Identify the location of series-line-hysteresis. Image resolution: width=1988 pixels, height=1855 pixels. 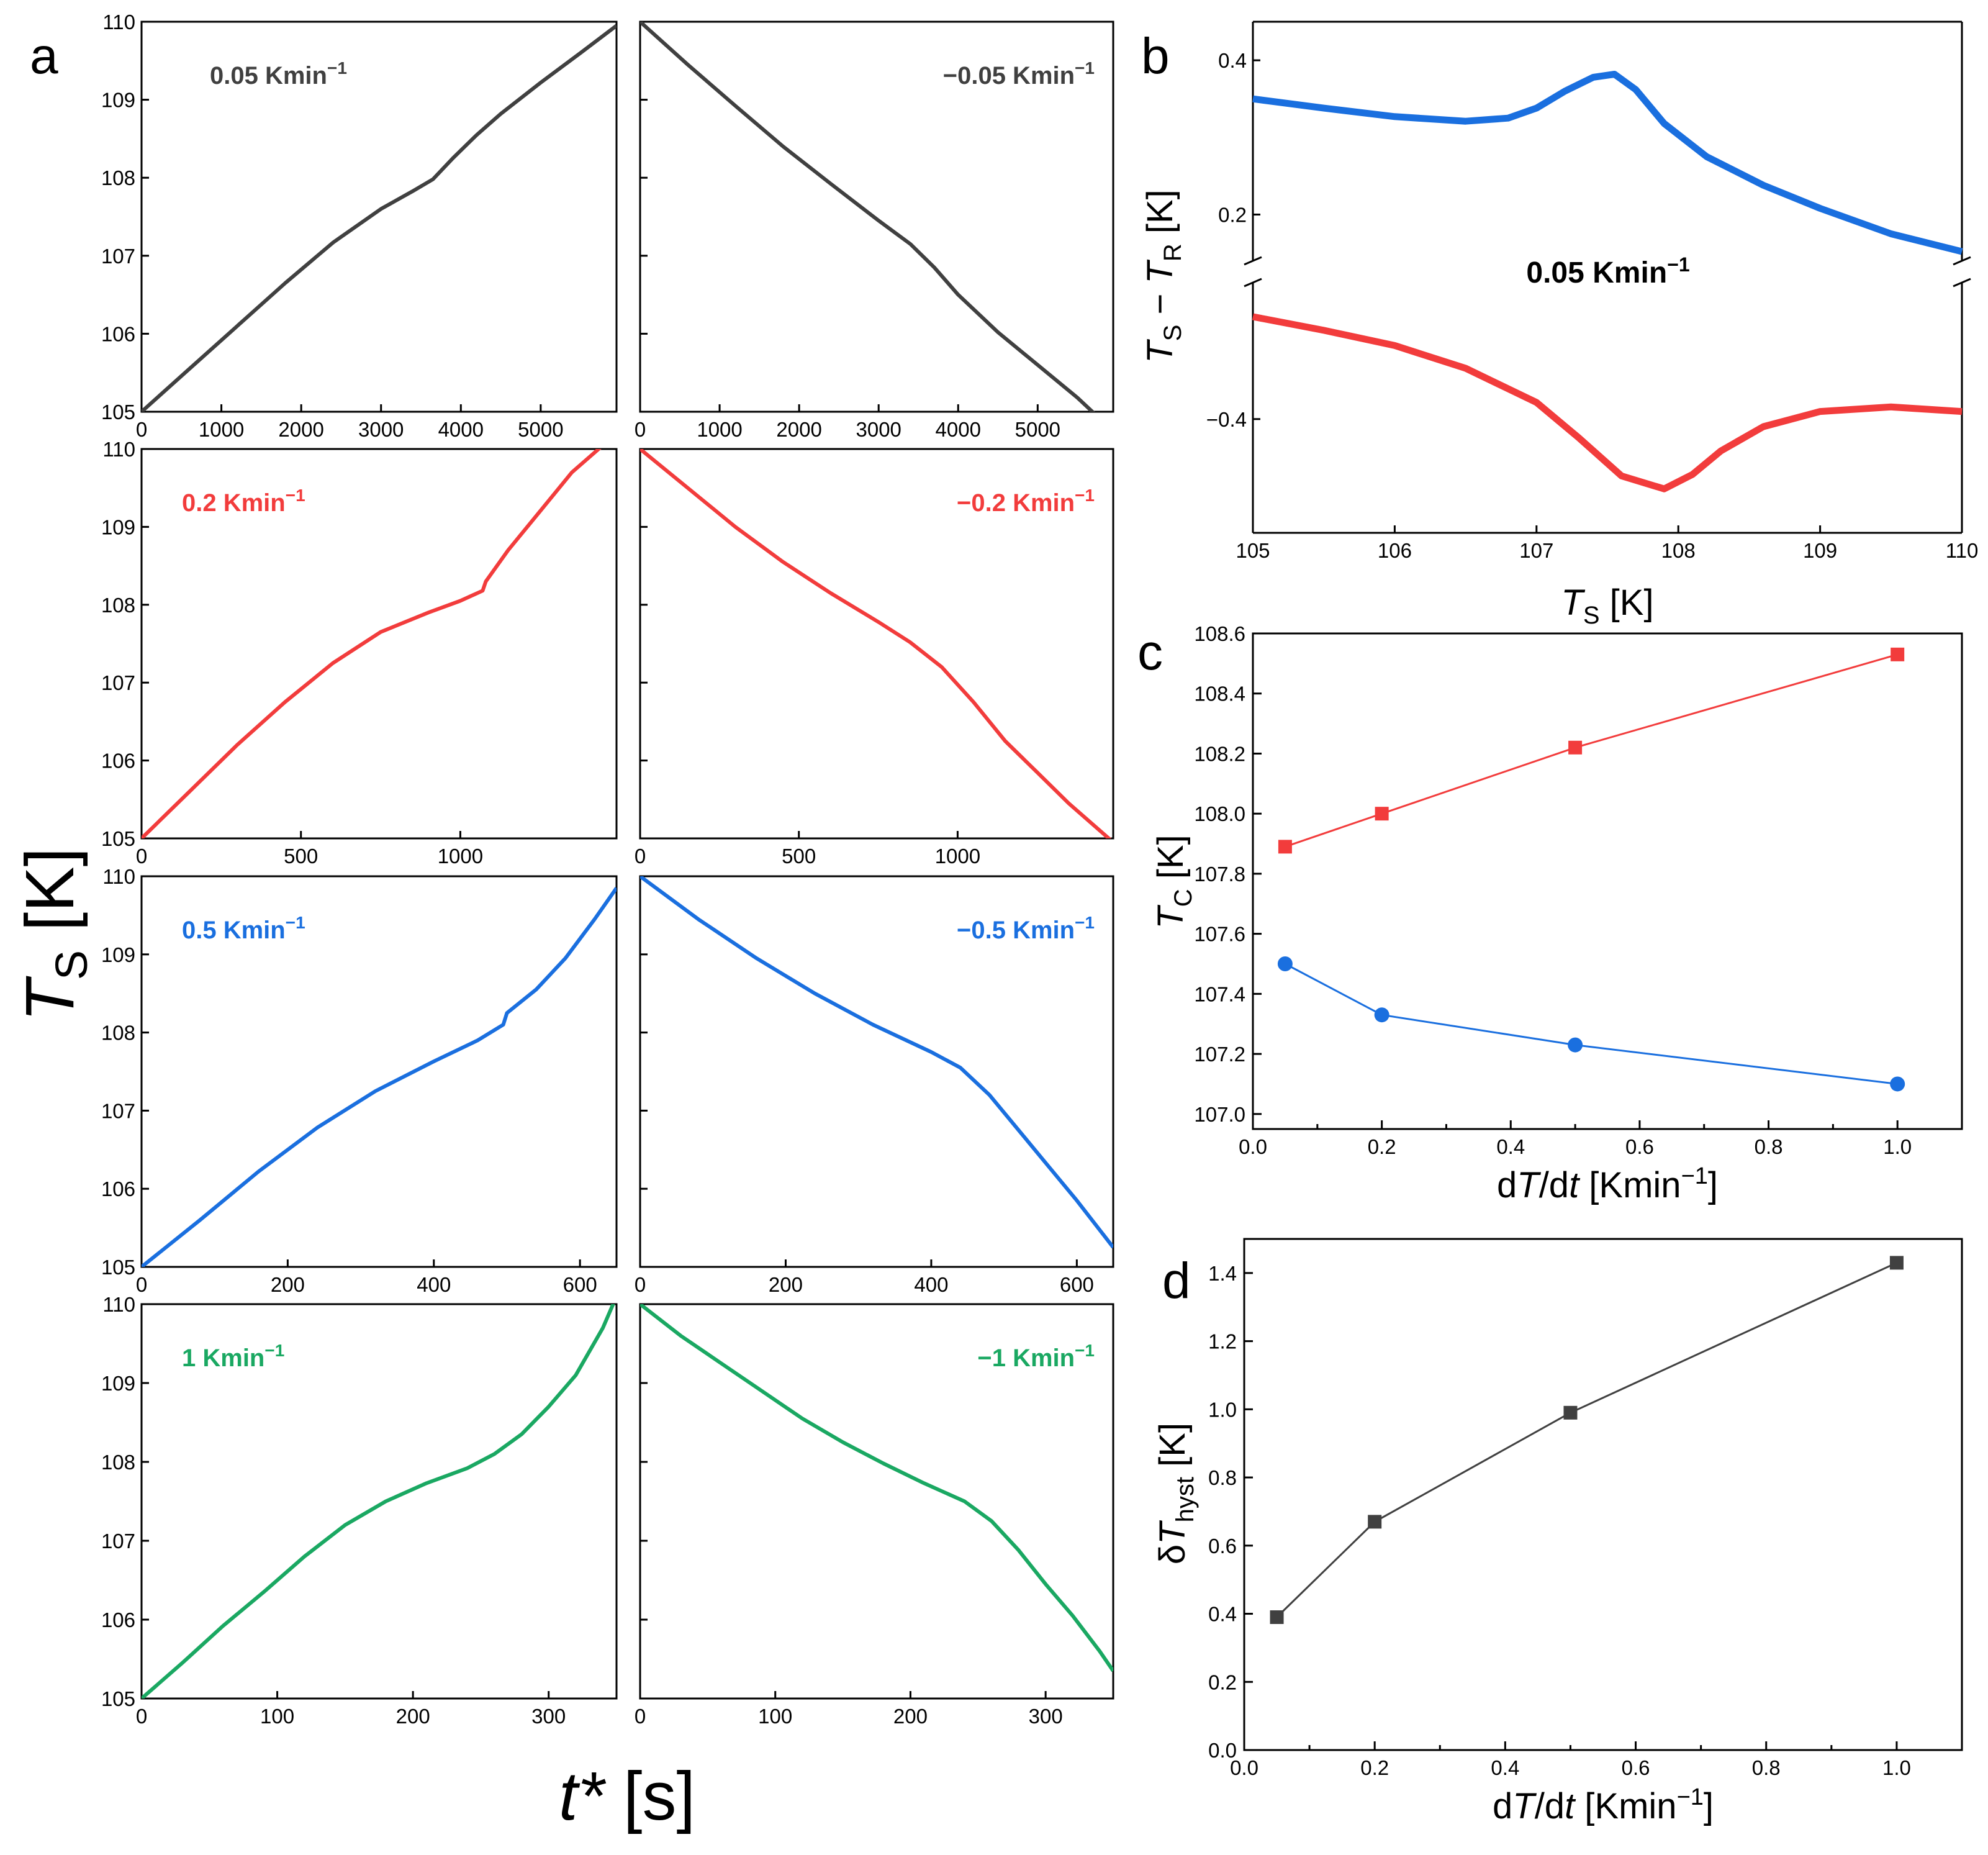
(1587, 1440).